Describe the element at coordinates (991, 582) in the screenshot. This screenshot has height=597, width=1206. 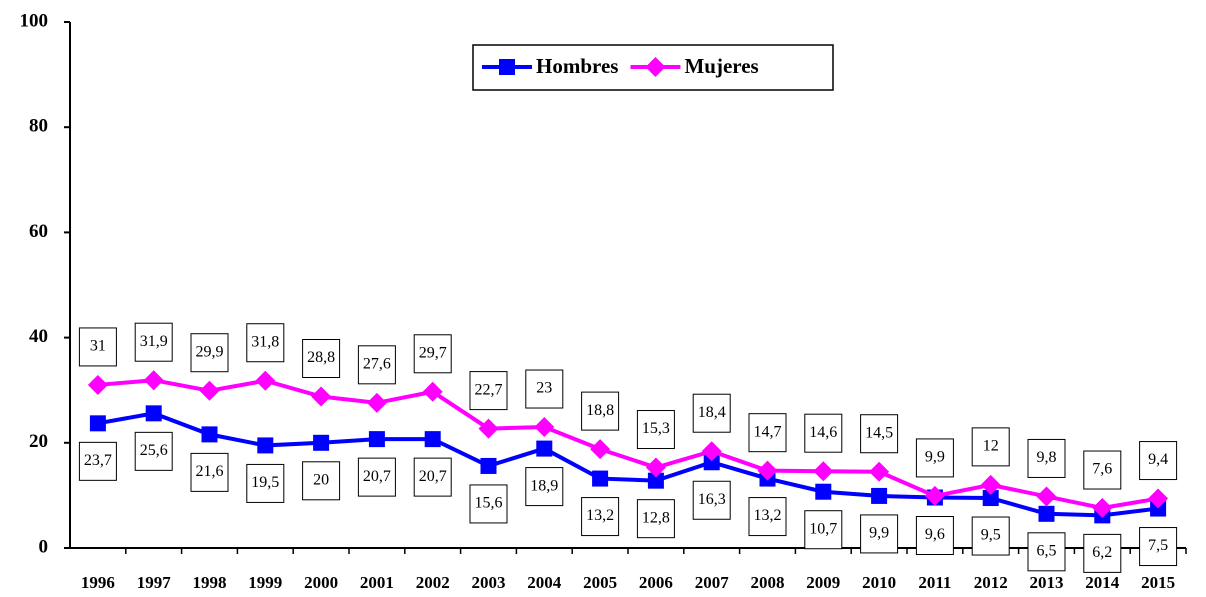
I see `x-tick-label: 2012` at that location.